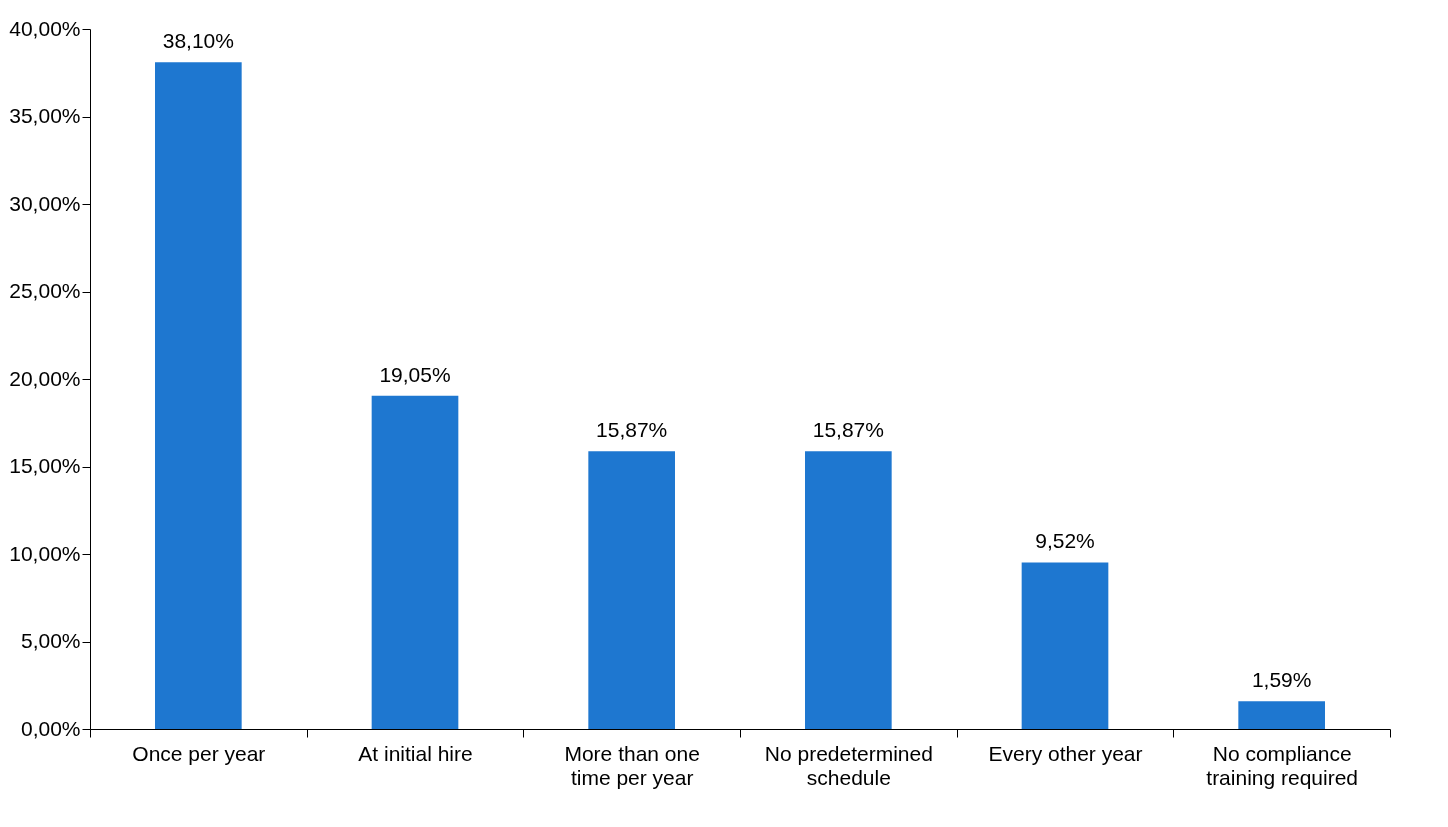 The width and height of the screenshot is (1448, 827). I want to click on y-tick-label: 30,00%, so click(45, 203).